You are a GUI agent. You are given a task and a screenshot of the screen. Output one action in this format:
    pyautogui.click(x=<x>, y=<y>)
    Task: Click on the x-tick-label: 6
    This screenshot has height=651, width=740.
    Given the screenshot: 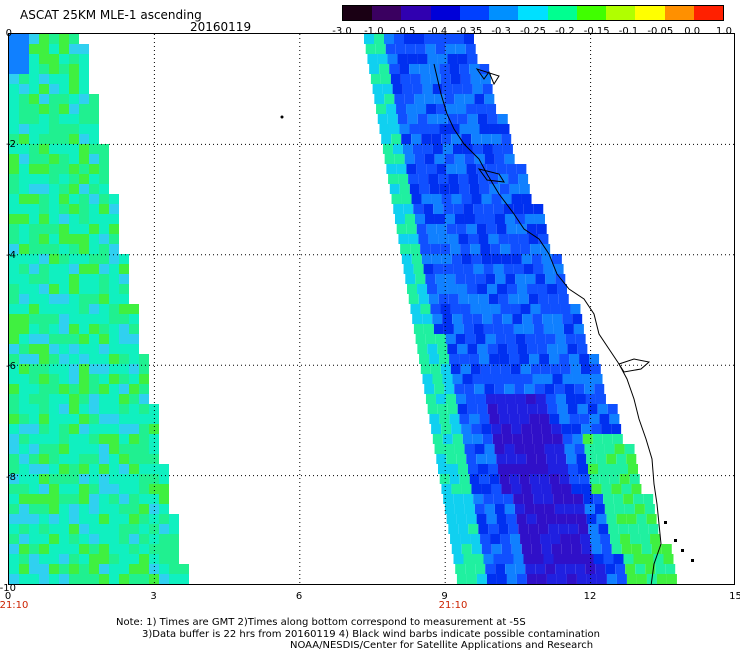 What is the action you would take?
    pyautogui.click(x=299, y=596)
    